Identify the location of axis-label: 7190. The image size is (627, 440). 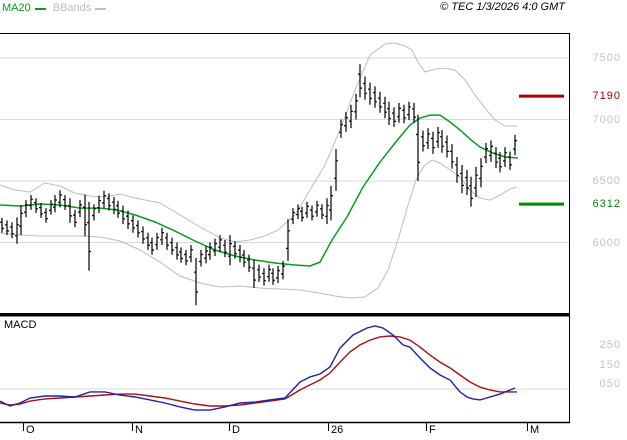
(606, 96).